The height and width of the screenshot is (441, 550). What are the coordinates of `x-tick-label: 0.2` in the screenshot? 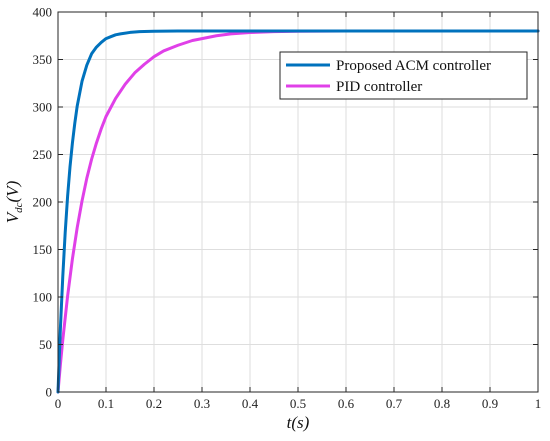 It's located at (154, 403).